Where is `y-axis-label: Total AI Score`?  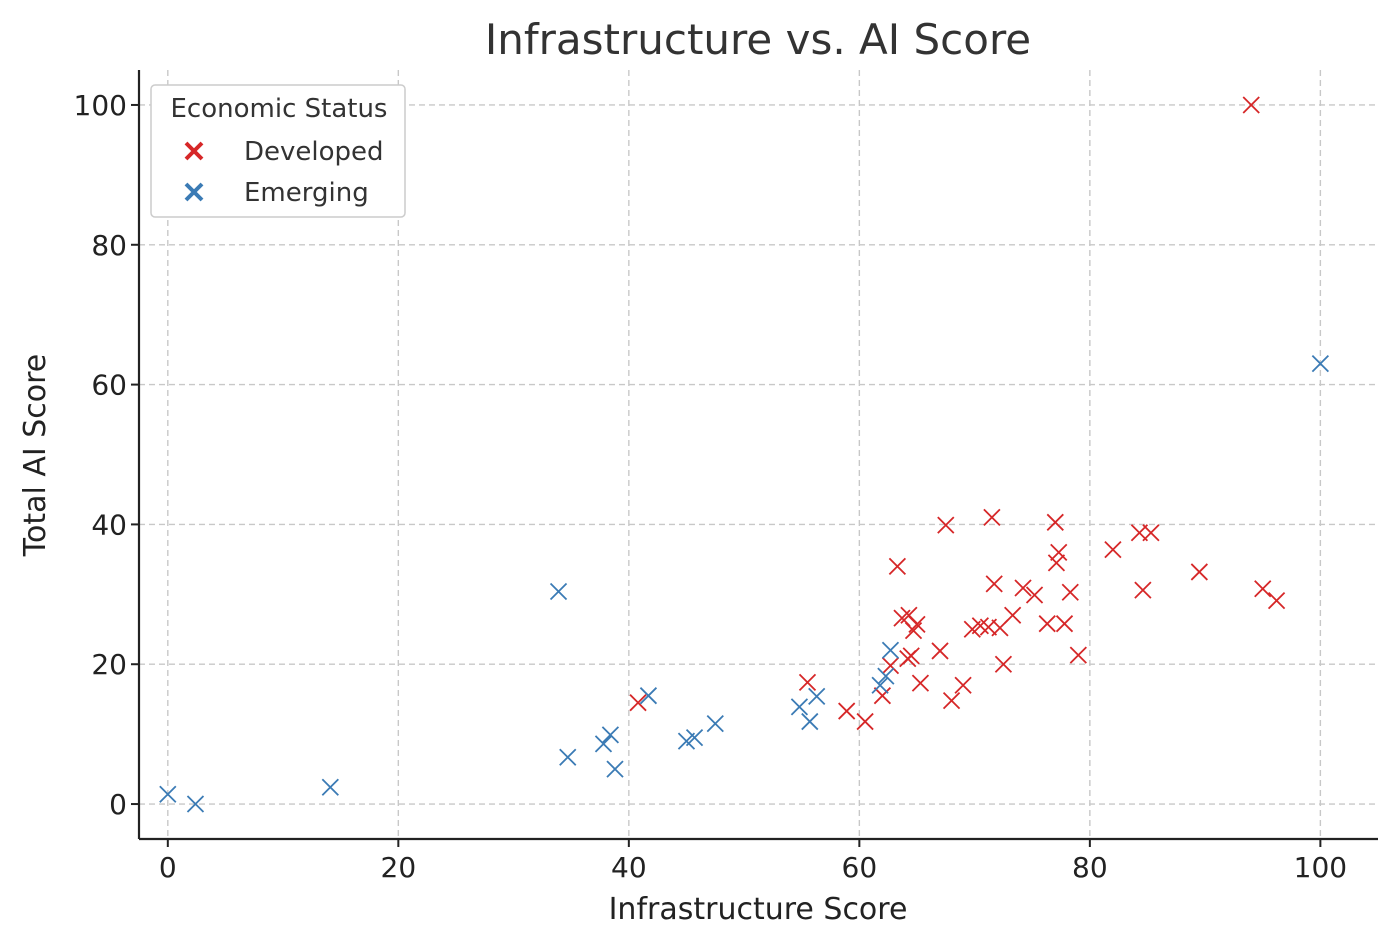 y-axis-label: Total AI Score is located at coordinates (35, 456).